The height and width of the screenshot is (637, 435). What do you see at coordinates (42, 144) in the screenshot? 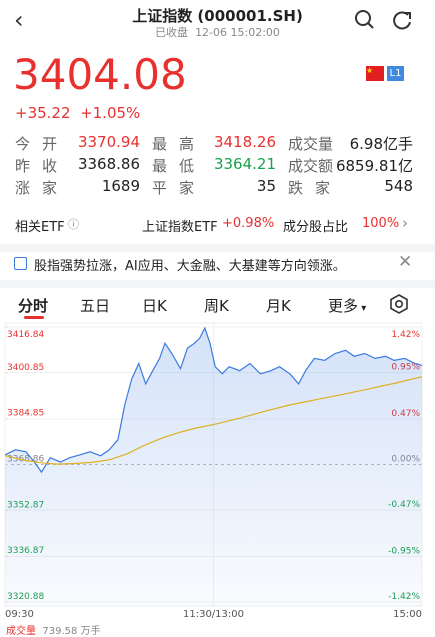
I see `stat-label: 今开` at bounding box center [42, 144].